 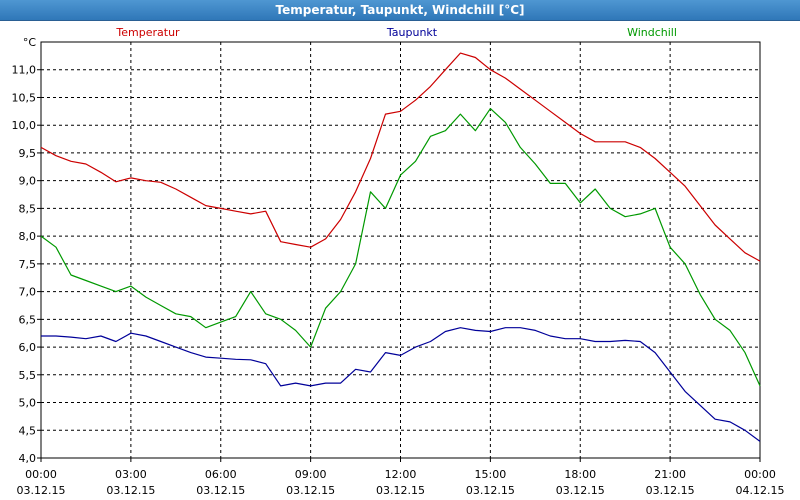 I want to click on x-tick-time: 21:00, so click(x=670, y=474).